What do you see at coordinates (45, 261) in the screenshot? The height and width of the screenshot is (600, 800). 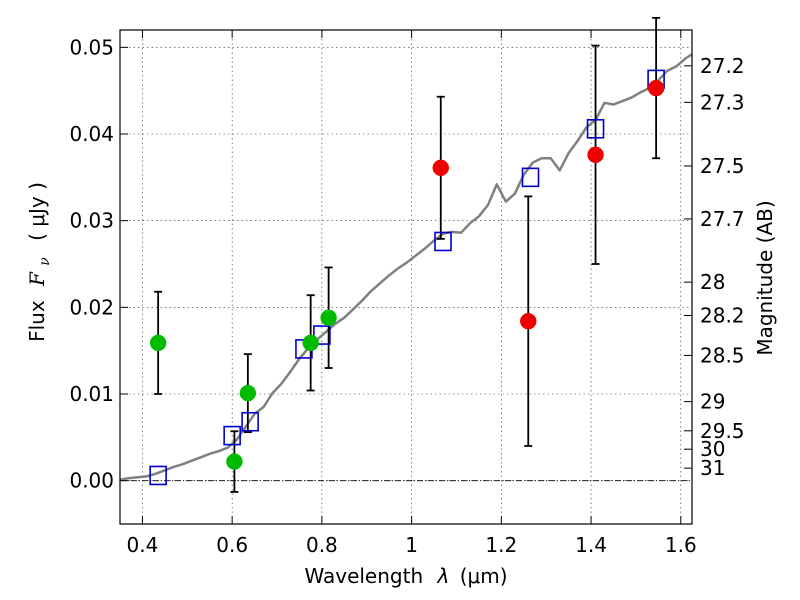 I see `y-axis-title-subscript: ν` at bounding box center [45, 261].